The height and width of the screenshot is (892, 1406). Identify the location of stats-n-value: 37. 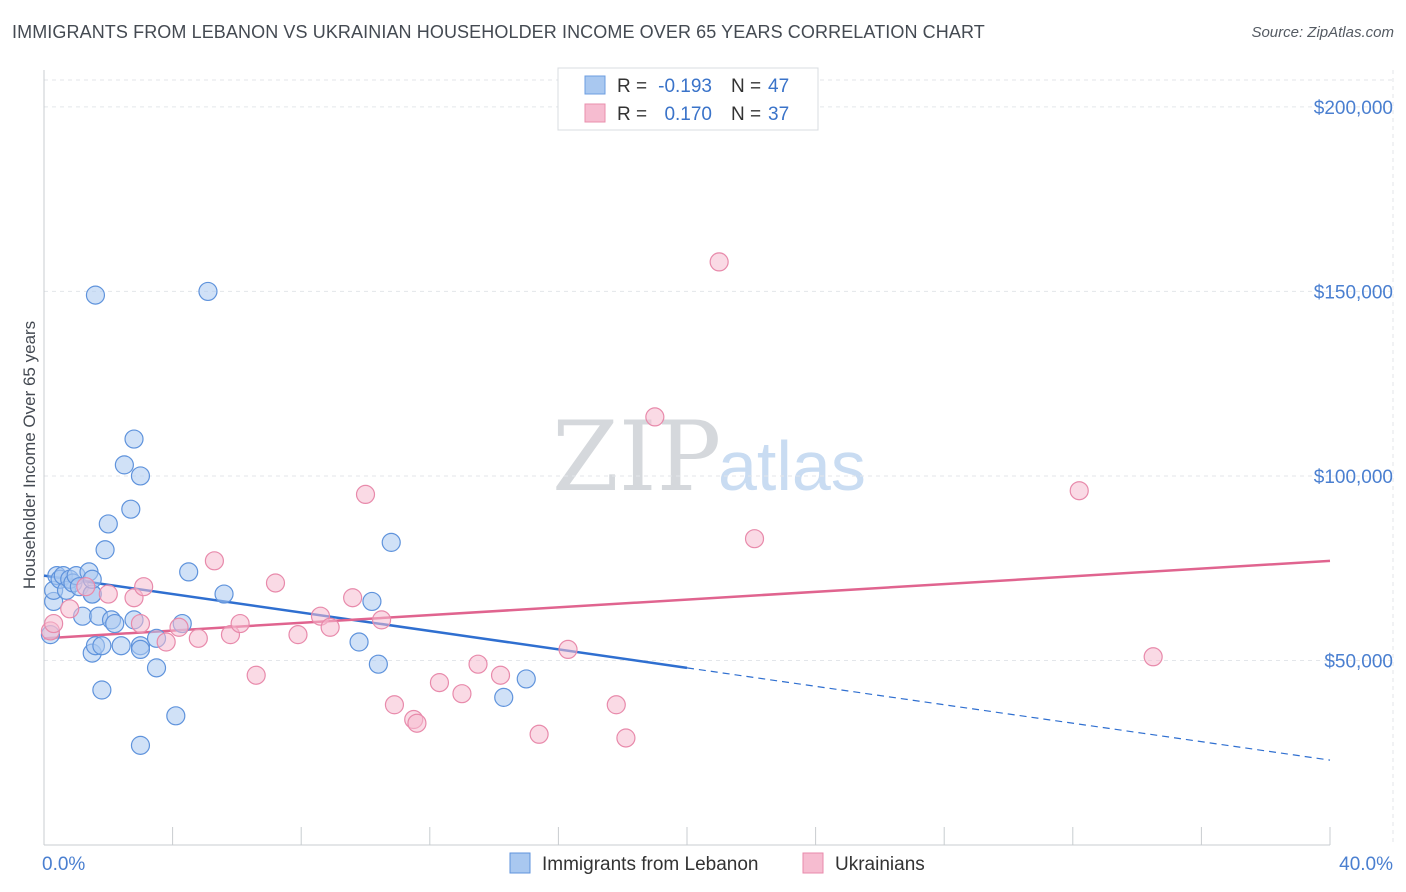
(778, 114).